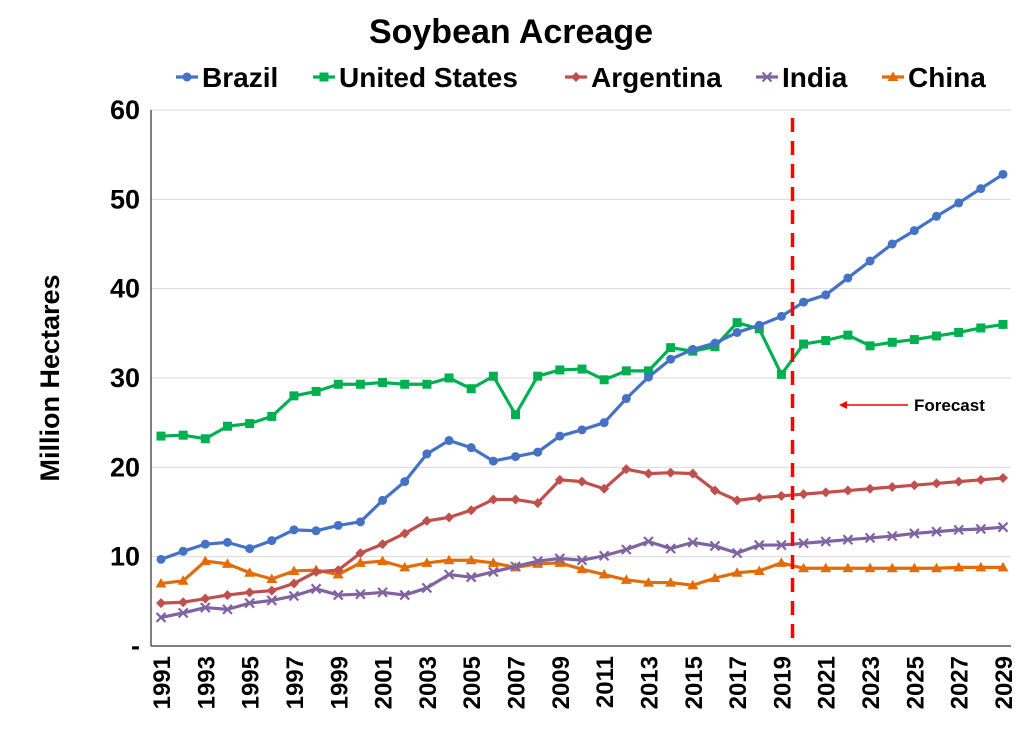 This screenshot has width=1024, height=743. Describe the element at coordinates (428, 682) in the screenshot. I see `x-tick-label: 2003` at that location.